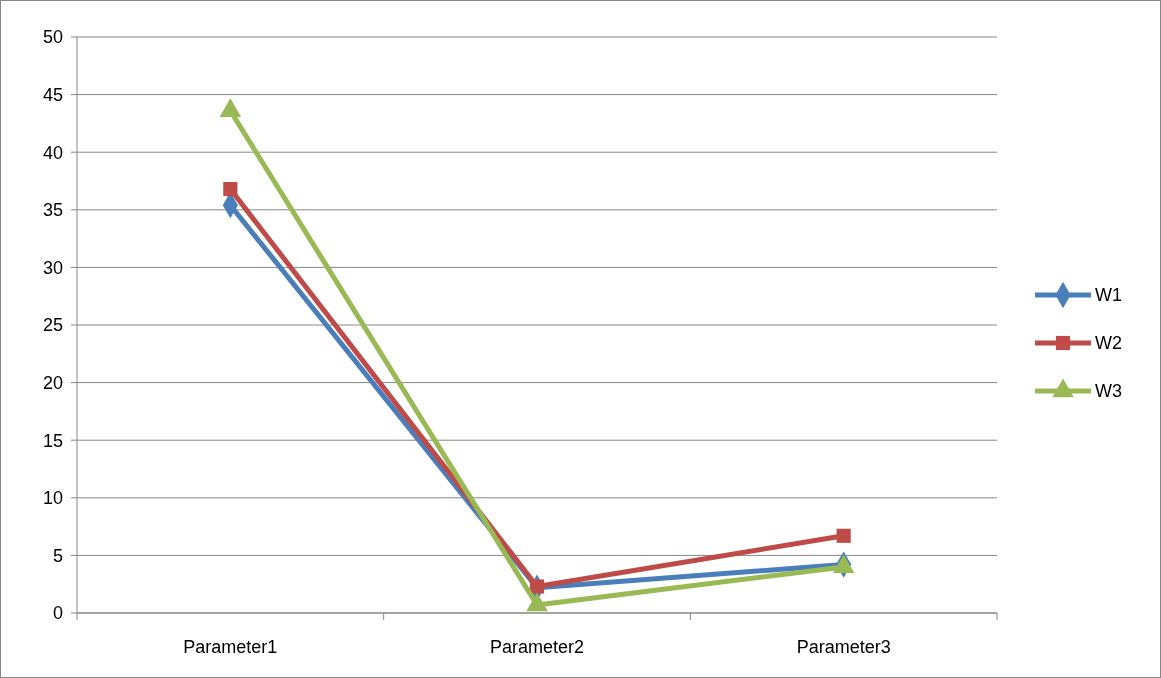 This screenshot has height=678, width=1161. Describe the element at coordinates (52, 498) in the screenshot. I see `y-tick-label: 10` at that location.